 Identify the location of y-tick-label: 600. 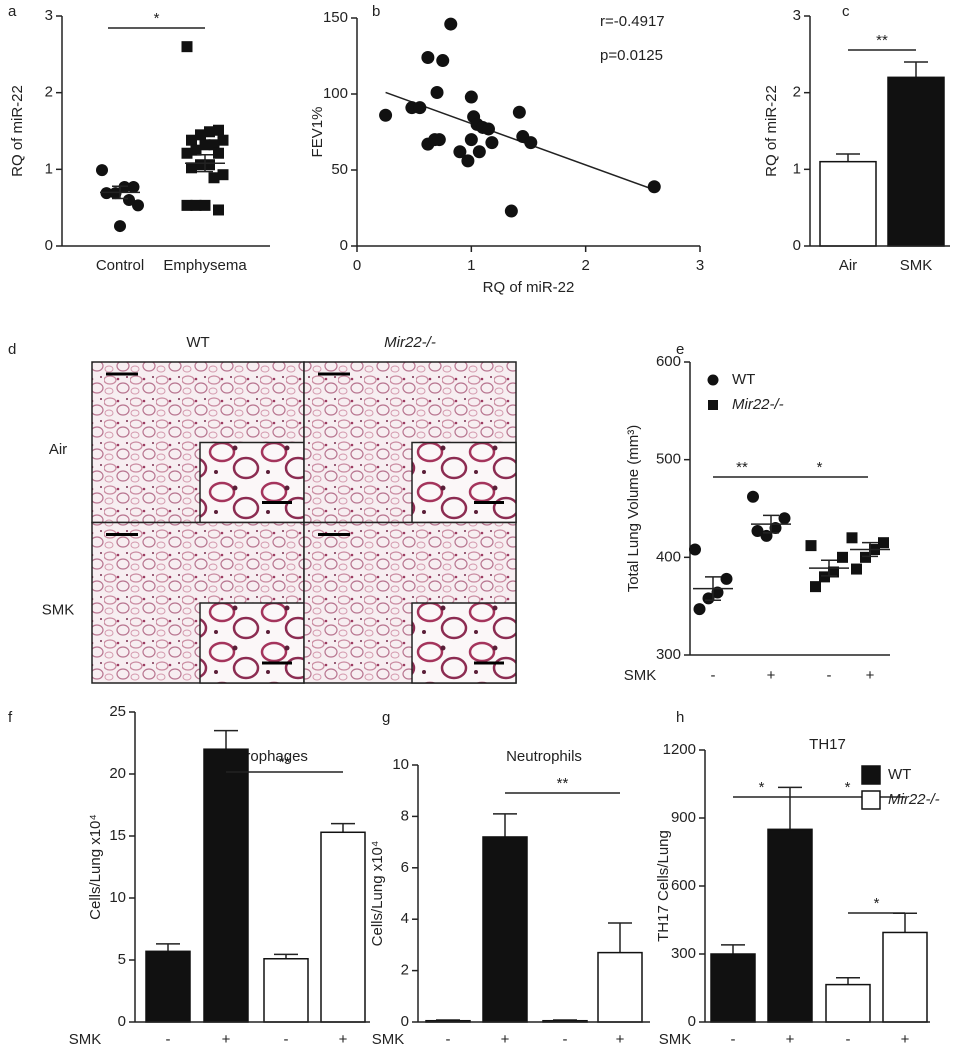
(668, 361).